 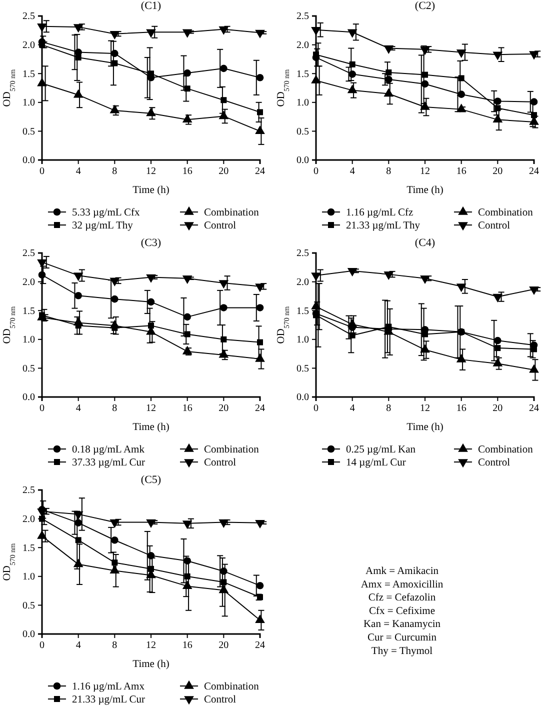 What do you see at coordinates (506, 213) in the screenshot?
I see `legend-label: Combination` at bounding box center [506, 213].